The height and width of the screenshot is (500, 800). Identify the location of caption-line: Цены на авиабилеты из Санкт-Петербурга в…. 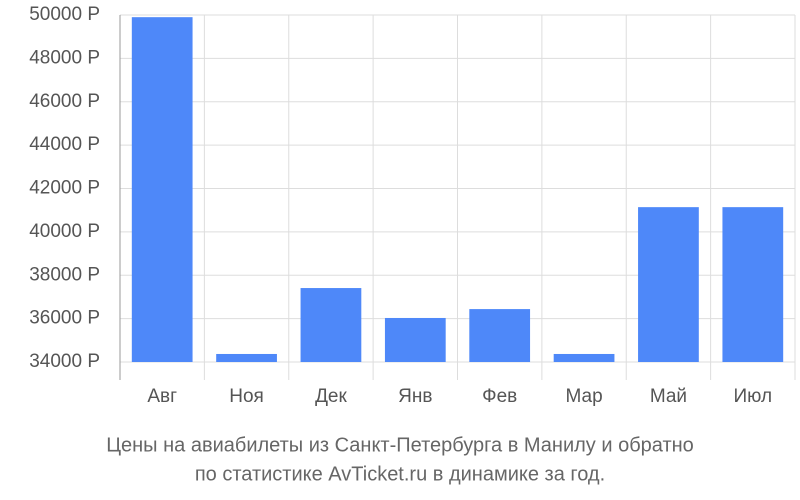
(400, 445).